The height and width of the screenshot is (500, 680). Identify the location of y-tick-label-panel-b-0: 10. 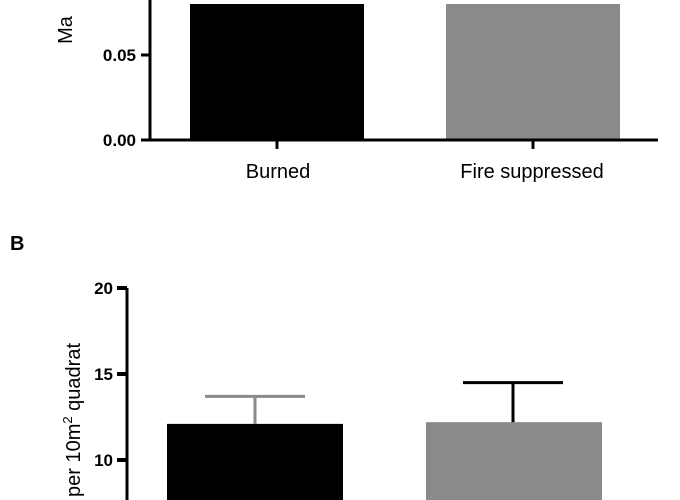
(103, 460).